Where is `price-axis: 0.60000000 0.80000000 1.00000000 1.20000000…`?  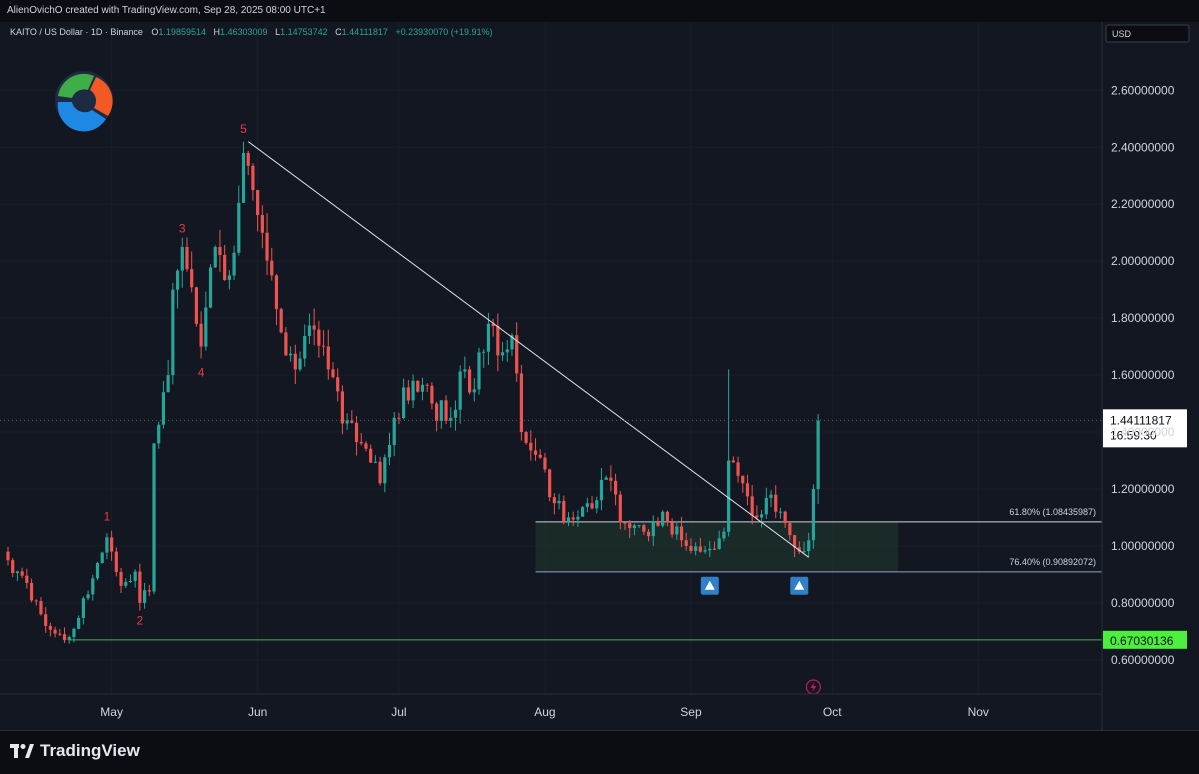
price-axis: 0.60000000 0.80000000 1.00000000 1.20000000… is located at coordinates (1143, 374).